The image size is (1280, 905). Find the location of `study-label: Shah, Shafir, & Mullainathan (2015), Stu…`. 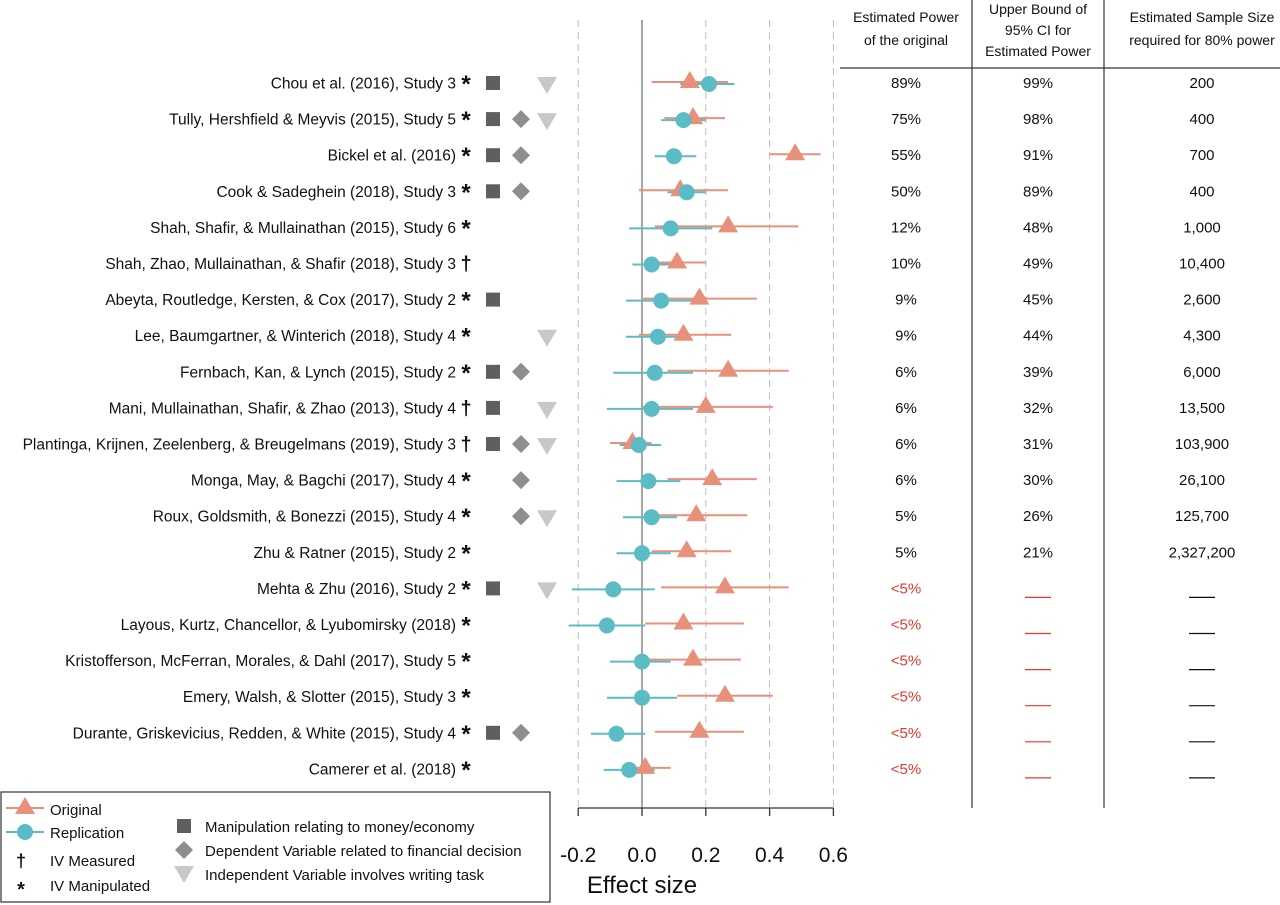

study-label: Shah, Shafir, & Mullainathan (2015), Stu… is located at coordinates (303, 228).